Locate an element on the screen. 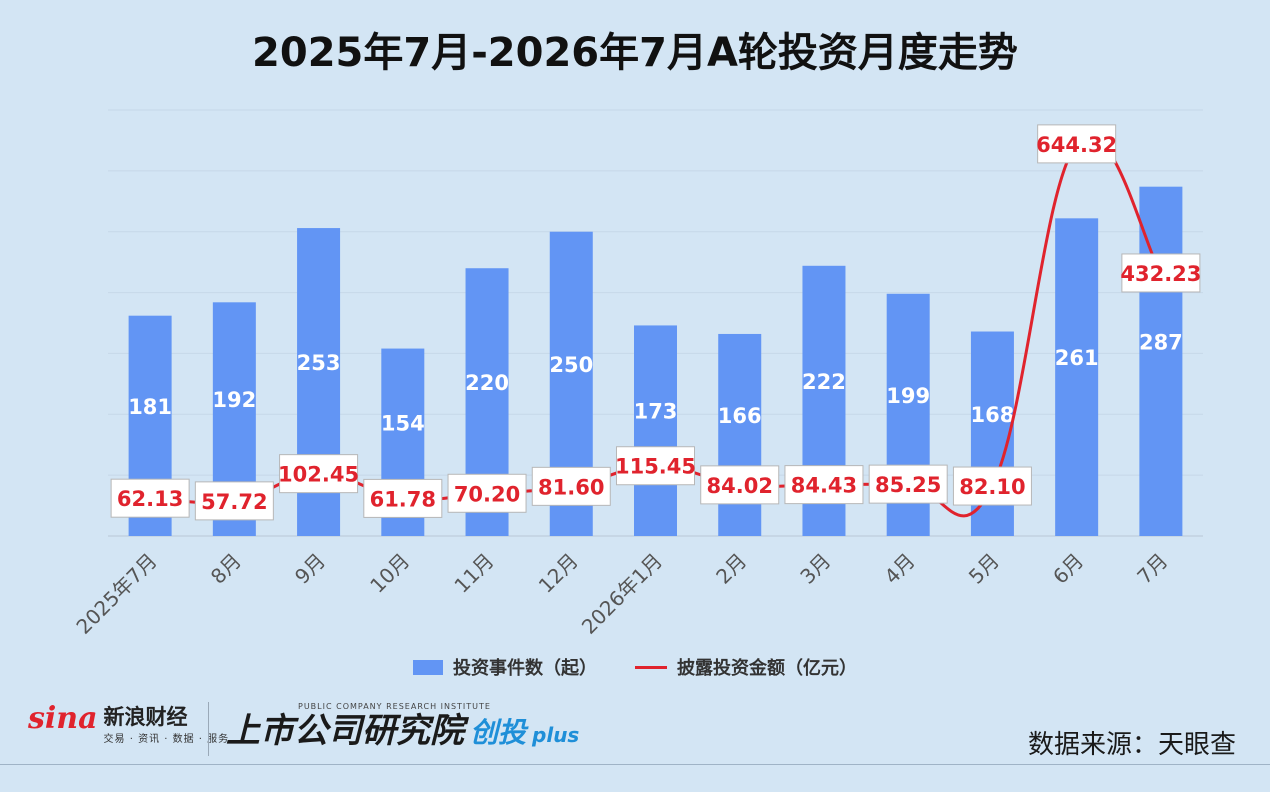  line-value-label: 115.45 is located at coordinates (655, 466).